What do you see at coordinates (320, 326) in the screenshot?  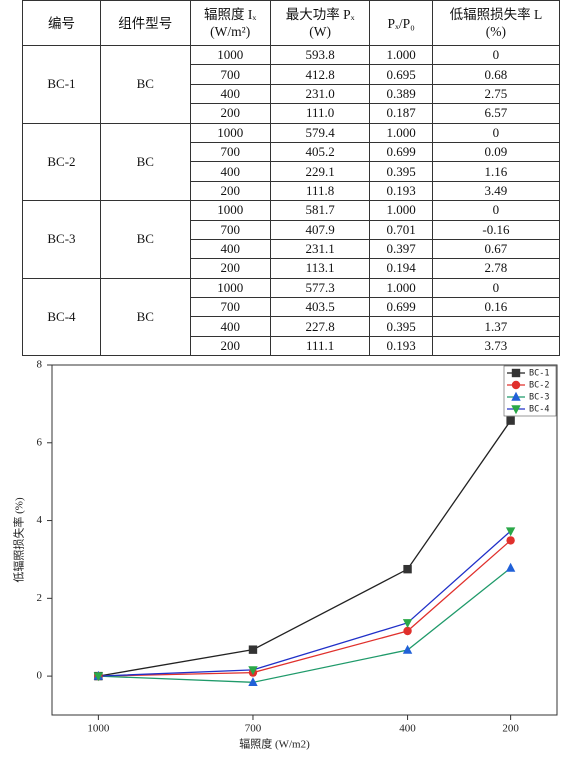 I see `cell: 227.8` at bounding box center [320, 326].